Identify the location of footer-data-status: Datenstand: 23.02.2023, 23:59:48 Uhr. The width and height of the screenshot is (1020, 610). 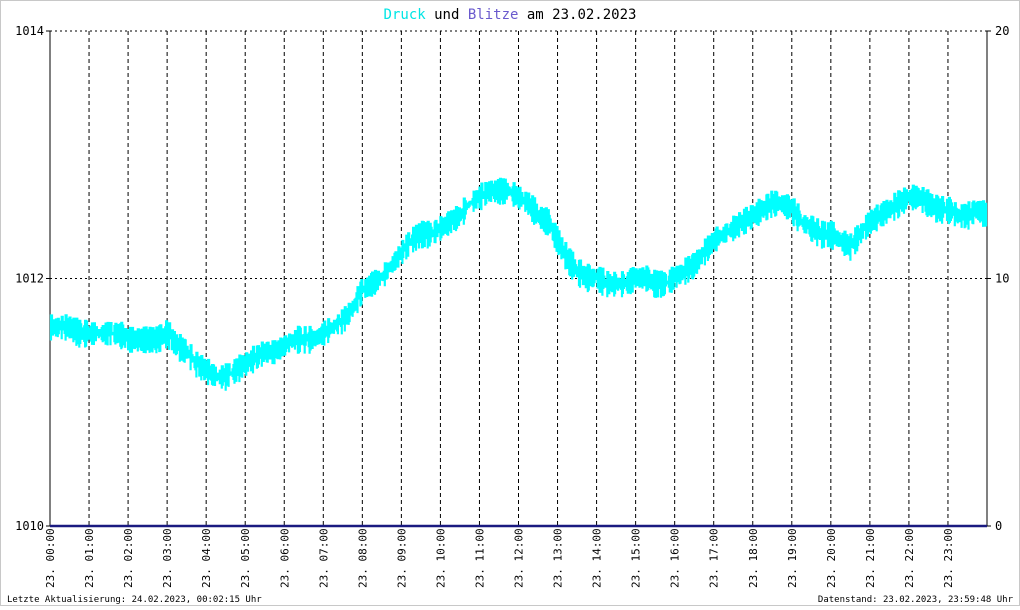
(916, 600).